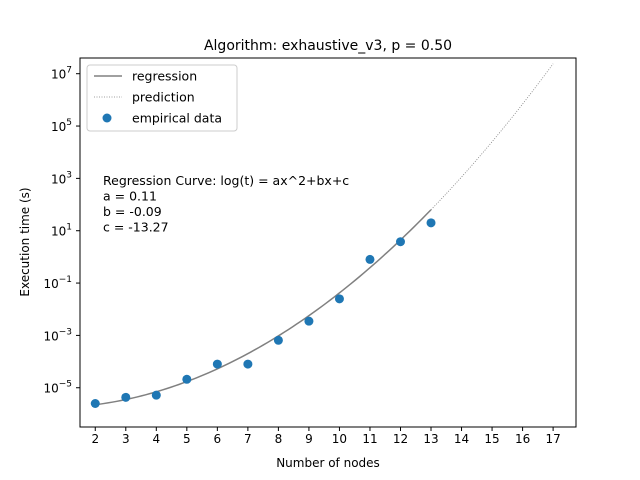 This screenshot has width=640, height=480. Describe the element at coordinates (309, 439) in the screenshot. I see `x-tick-label: 9` at that location.